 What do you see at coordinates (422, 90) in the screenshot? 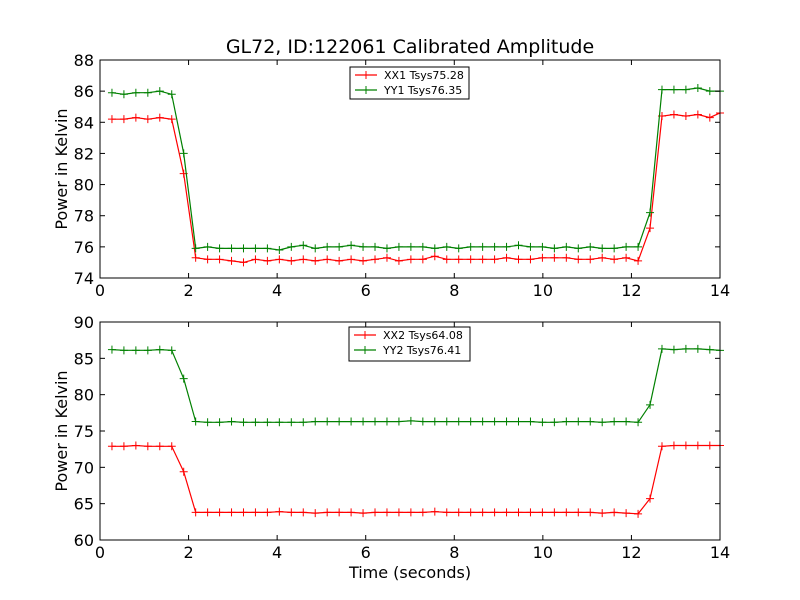
I see `legend-label: YY1 Tsys76.35` at bounding box center [422, 90].